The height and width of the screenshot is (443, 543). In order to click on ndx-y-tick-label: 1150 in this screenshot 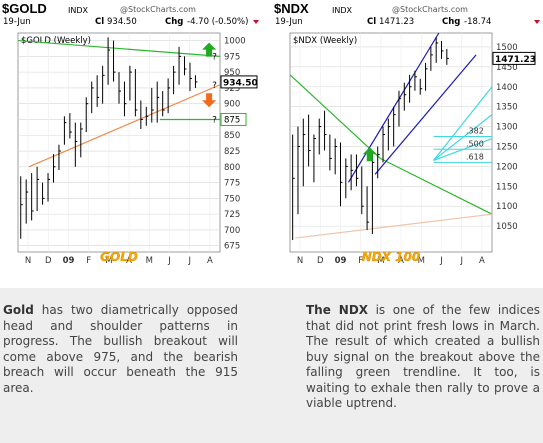, I will do `click(507, 187)`.